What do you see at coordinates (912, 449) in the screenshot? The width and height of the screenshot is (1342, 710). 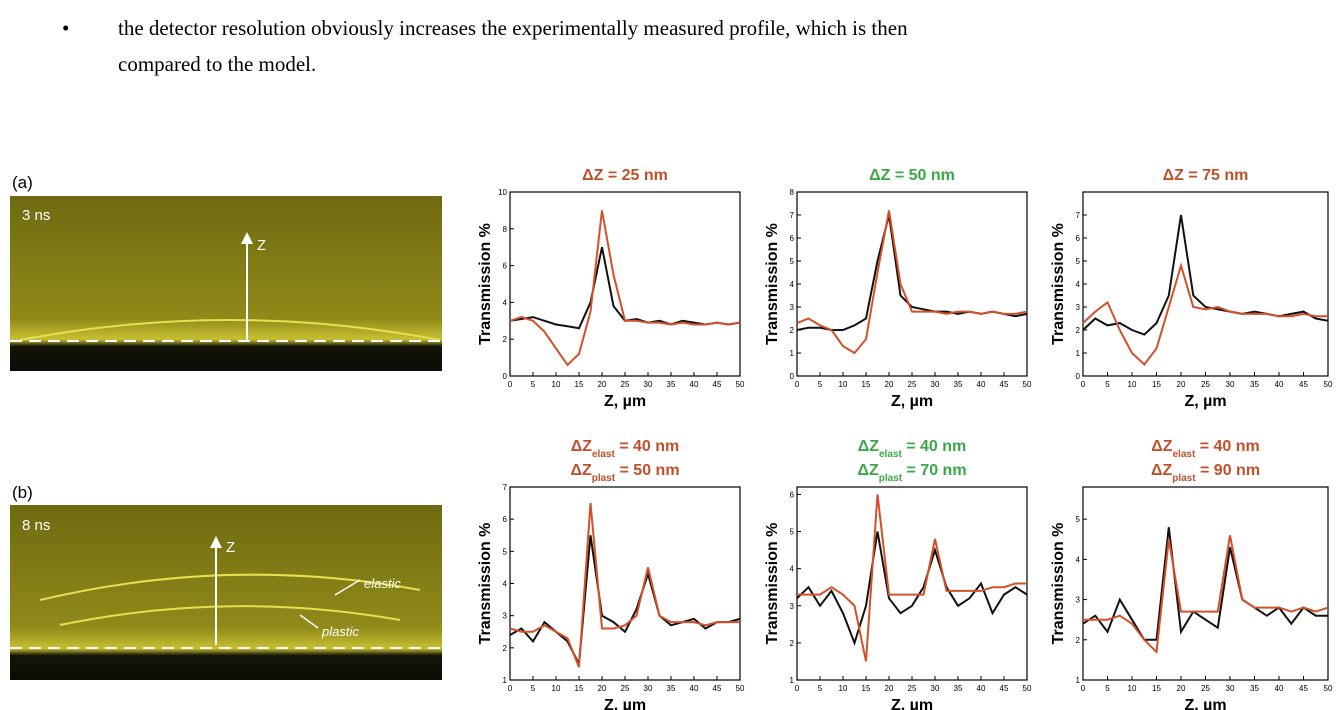 I see `chart-title: ΔZelast = 40 nm` at bounding box center [912, 449].